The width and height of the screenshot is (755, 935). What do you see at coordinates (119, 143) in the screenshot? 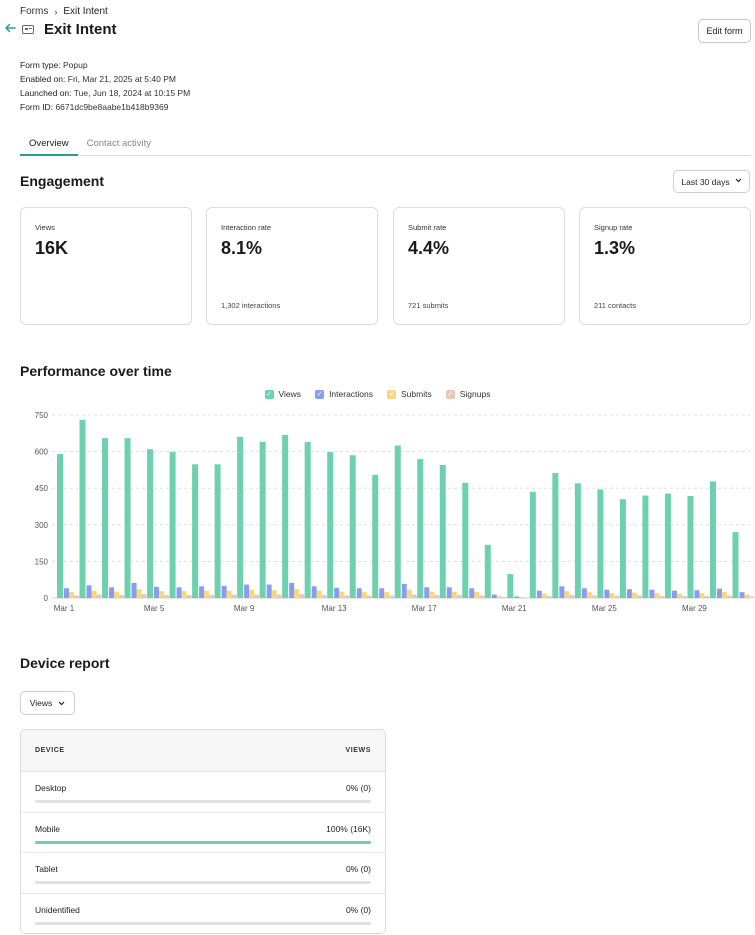
I see `tab-contact-activity: Contact activity` at bounding box center [119, 143].